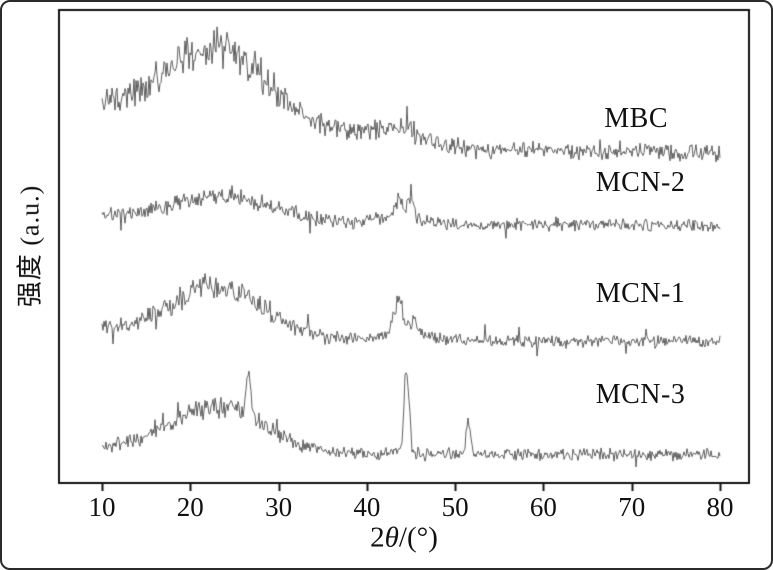 The width and height of the screenshot is (773, 570). What do you see at coordinates (640, 395) in the screenshot?
I see `series-label-mcn-3: MCN-3` at bounding box center [640, 395].